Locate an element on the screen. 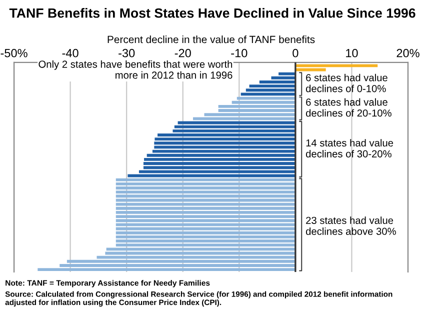 The image size is (425, 320). x-tick-label: -10 is located at coordinates (239, 53).